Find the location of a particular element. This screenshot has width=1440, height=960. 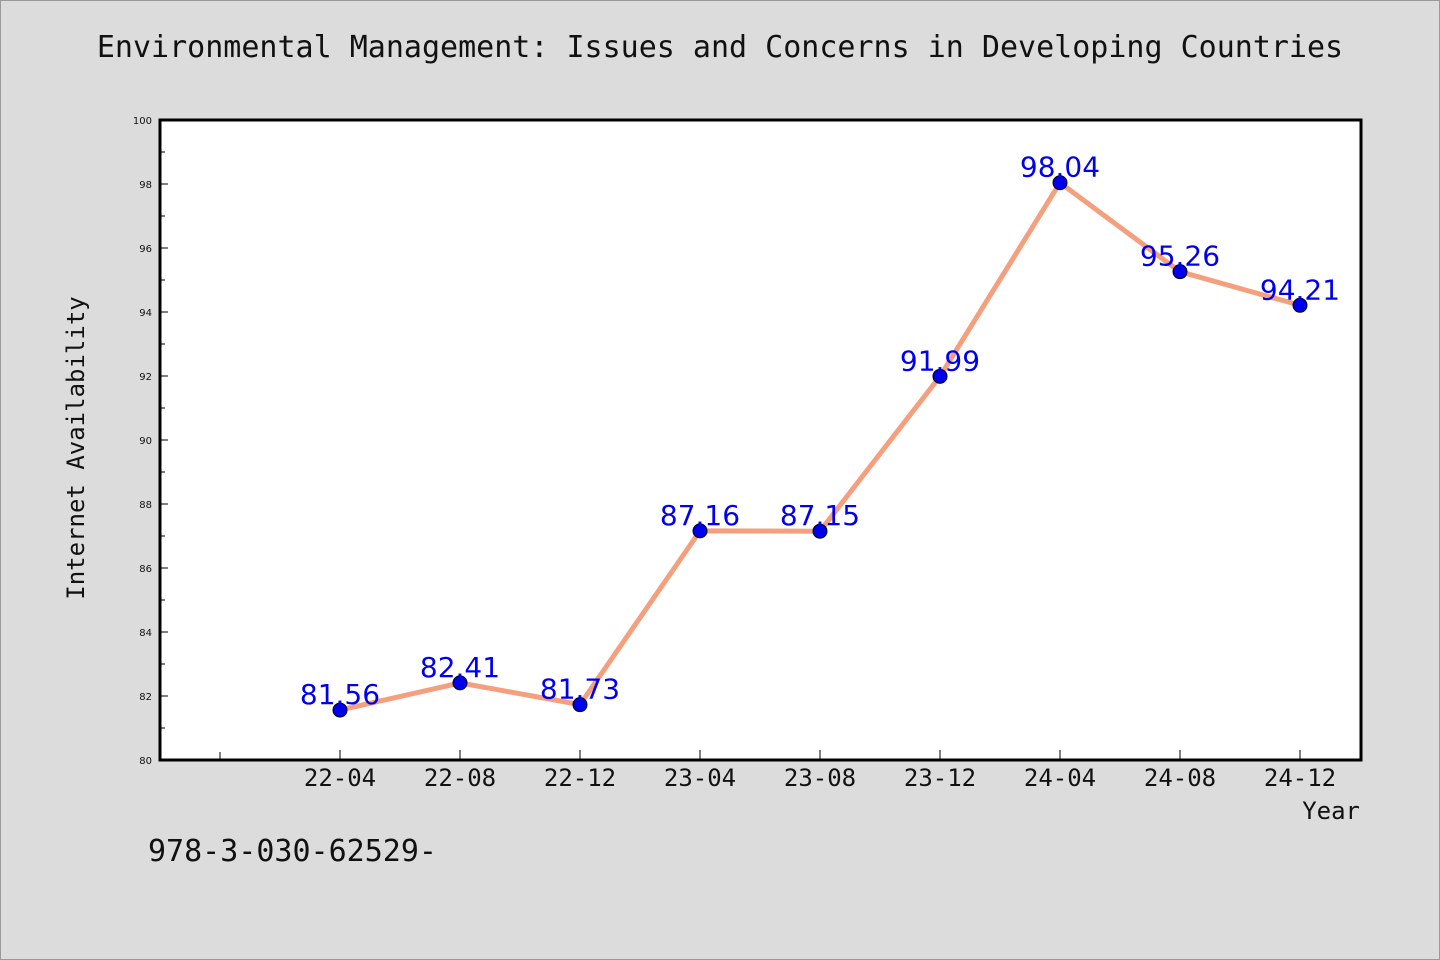

y-tick-label-80: 80 is located at coordinates (145, 761).